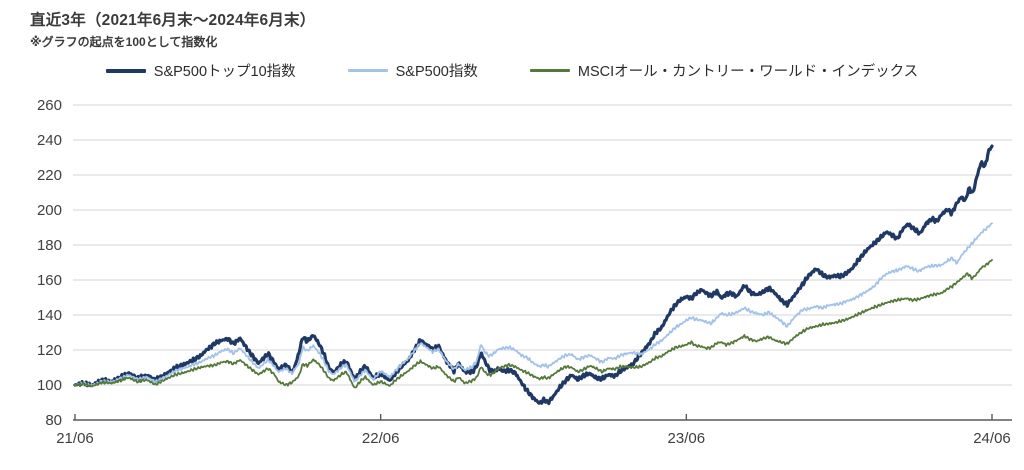  Describe the element at coordinates (436, 72) in the screenshot. I see `legend-label: S&P500指数` at that location.